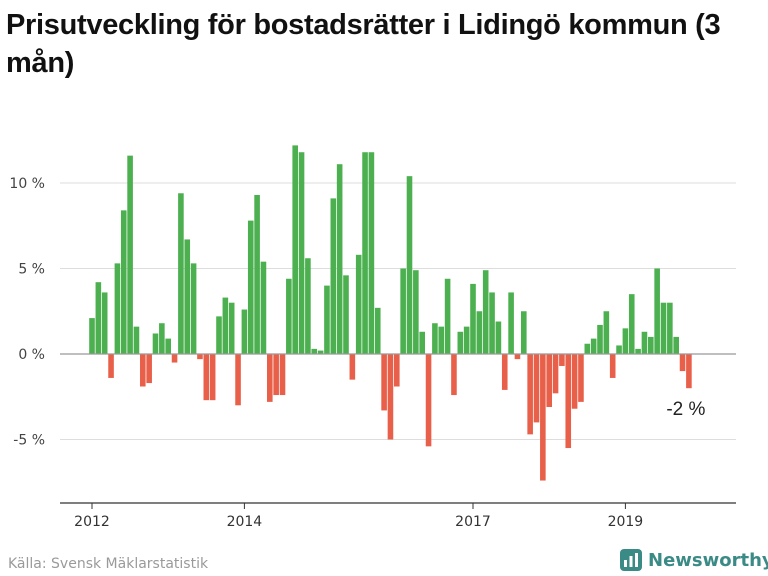 The image size is (768, 576). Describe the element at coordinates (473, 522) in the screenshot. I see `x-tick-label: 2017` at that location.